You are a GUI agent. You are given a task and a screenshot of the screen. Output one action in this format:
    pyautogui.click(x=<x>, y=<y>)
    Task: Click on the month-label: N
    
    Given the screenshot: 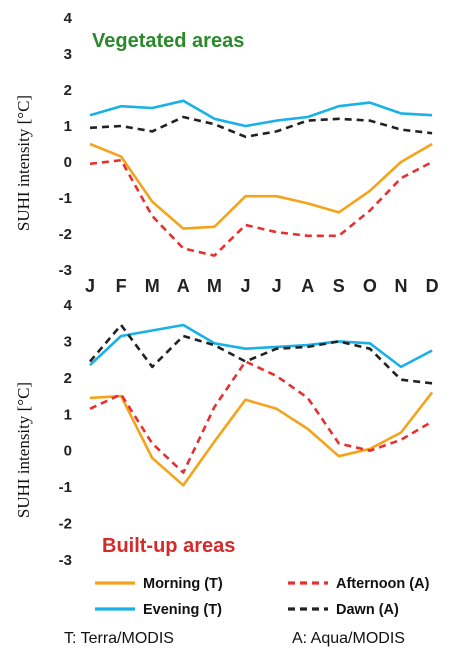 What is the action you would take?
    pyautogui.click(x=401, y=286)
    